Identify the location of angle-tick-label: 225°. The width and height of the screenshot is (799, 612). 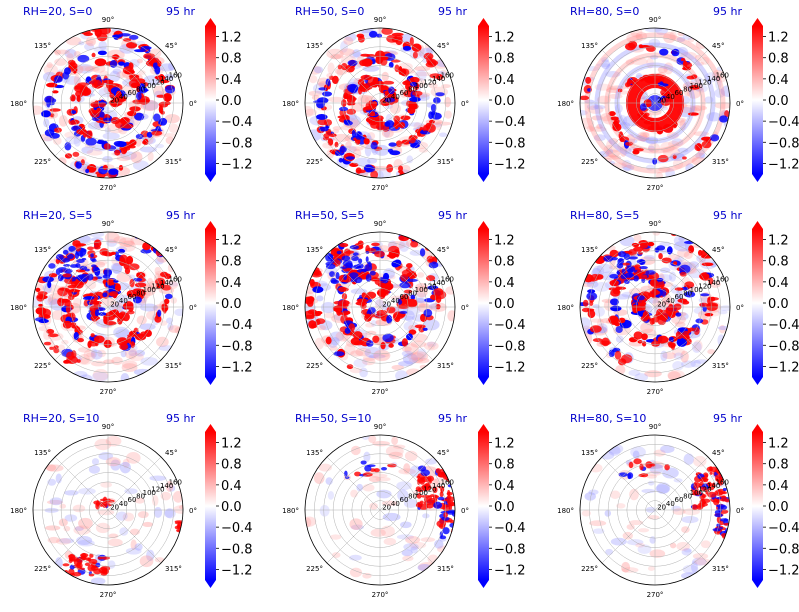
(589, 162).